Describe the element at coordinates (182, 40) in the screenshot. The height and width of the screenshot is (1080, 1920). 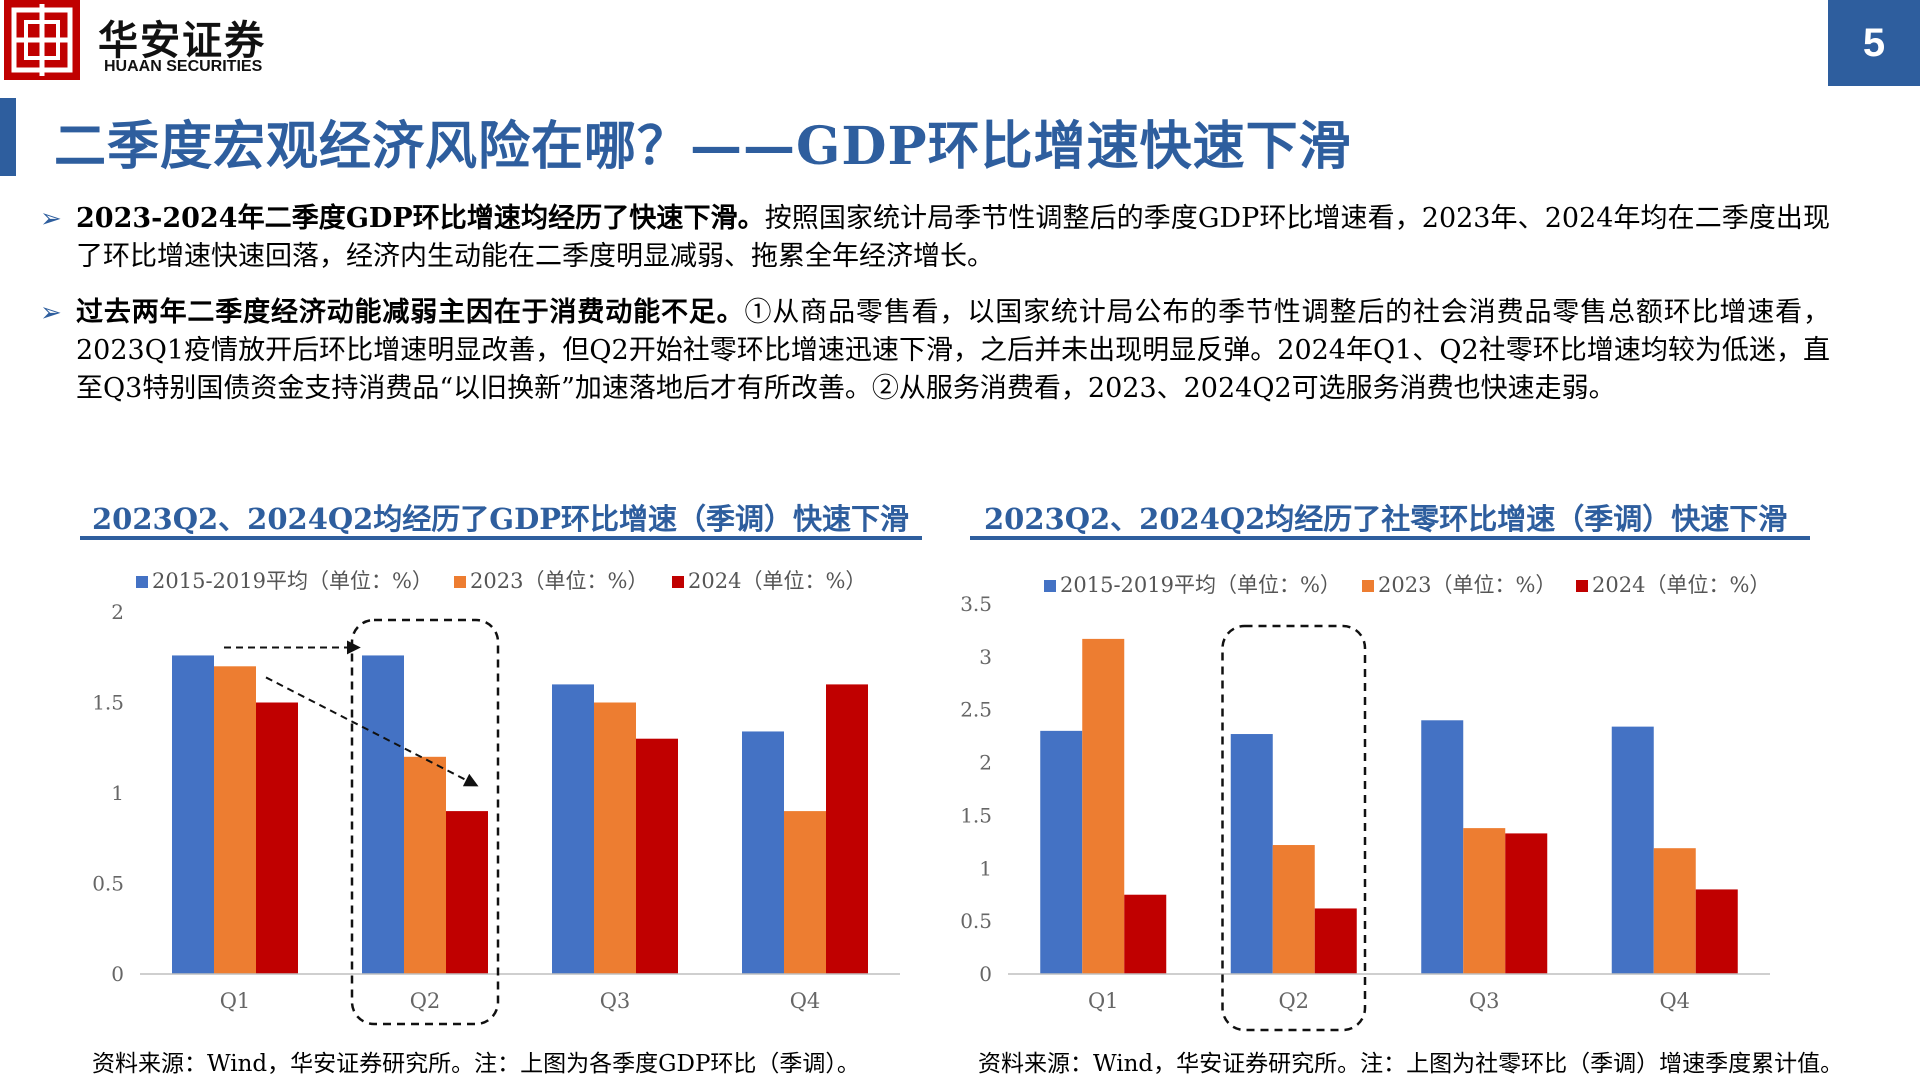
I see `brand-name-cn: 华安证券` at that location.